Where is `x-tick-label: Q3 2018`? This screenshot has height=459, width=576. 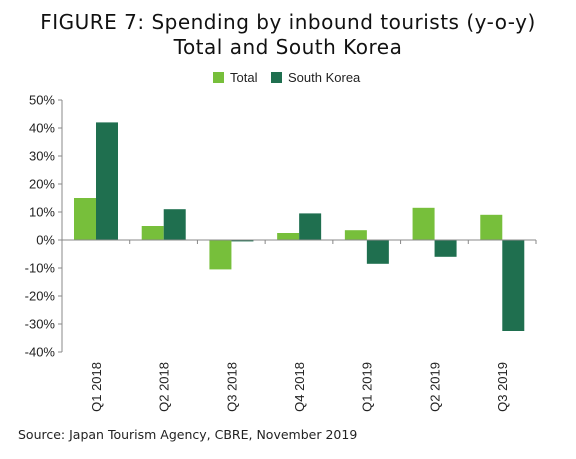
x-tick-label: Q3 2018 is located at coordinates (231, 387).